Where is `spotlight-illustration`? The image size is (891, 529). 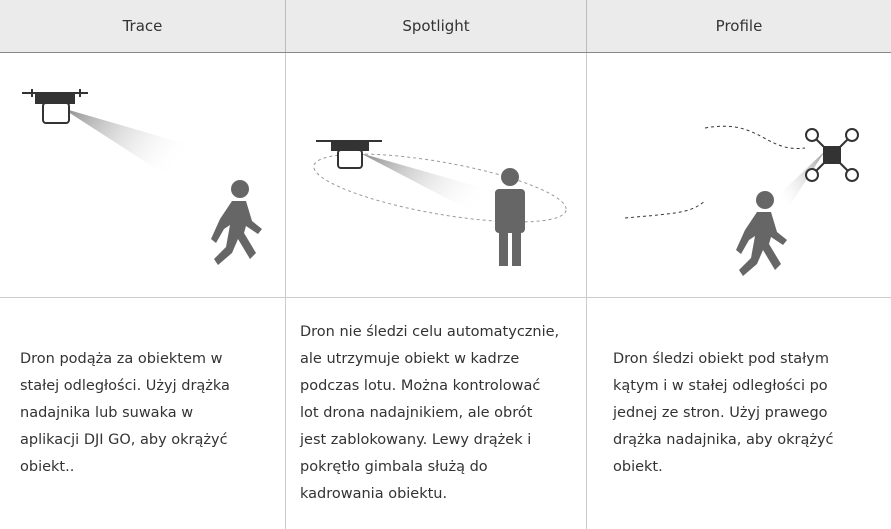
spotlight-illustration is located at coordinates (440, 203).